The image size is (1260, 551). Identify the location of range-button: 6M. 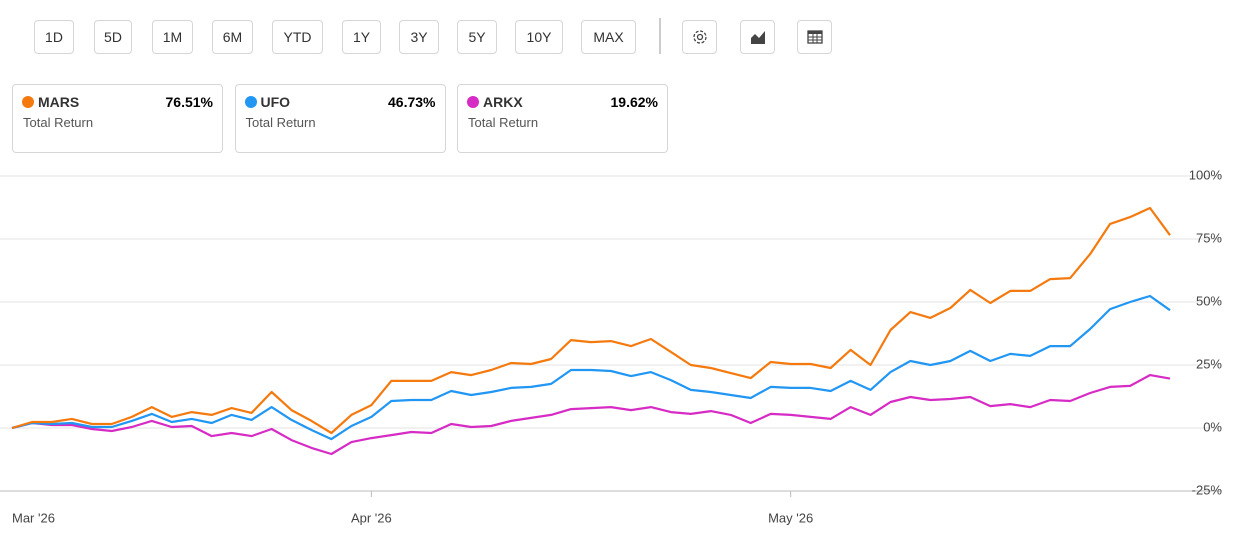
(232, 37).